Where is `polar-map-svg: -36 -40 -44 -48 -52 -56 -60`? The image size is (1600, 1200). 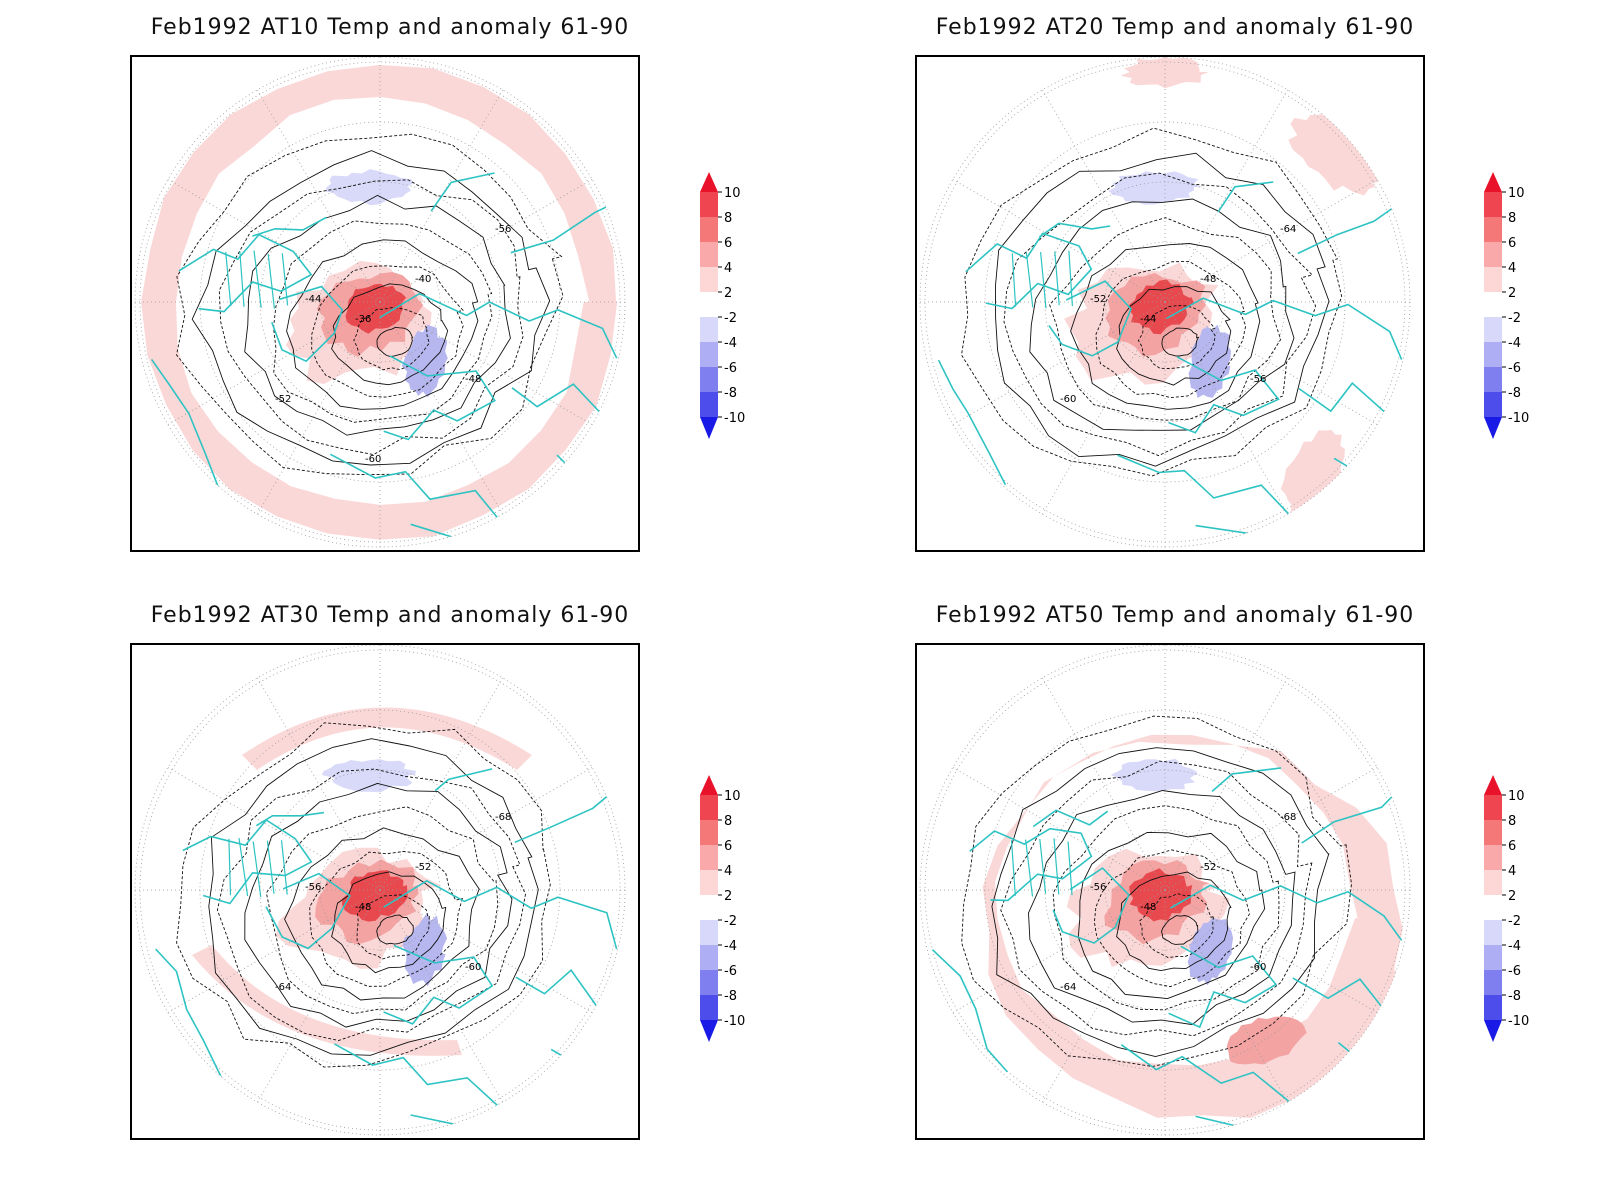
polar-map-svg: -36 -40 -44 -48 -52 -56 -60 is located at coordinates (380, 302).